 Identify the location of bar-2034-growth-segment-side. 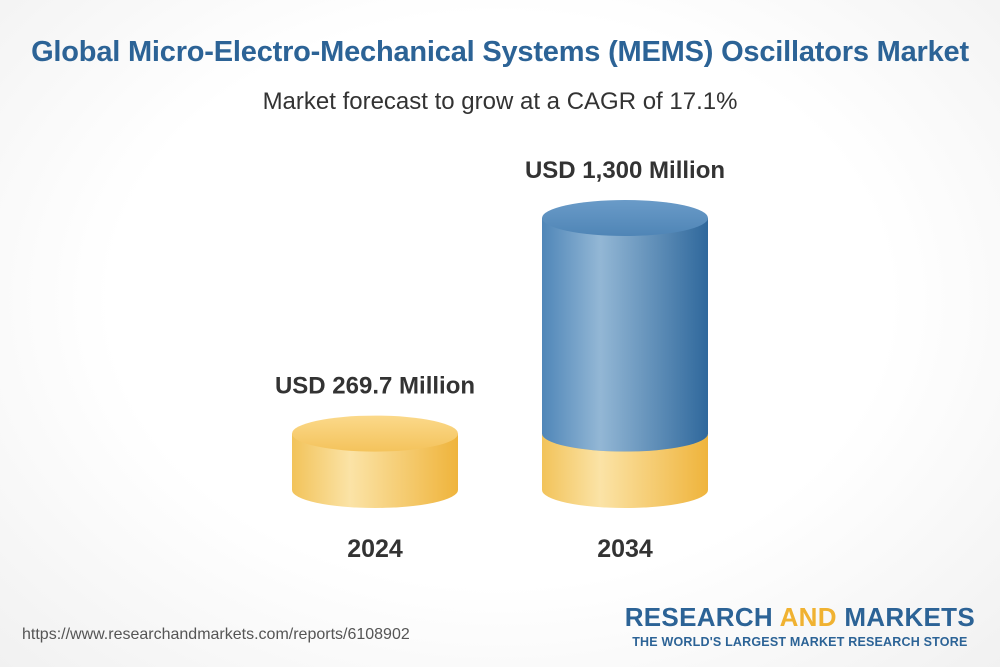
(625, 335).